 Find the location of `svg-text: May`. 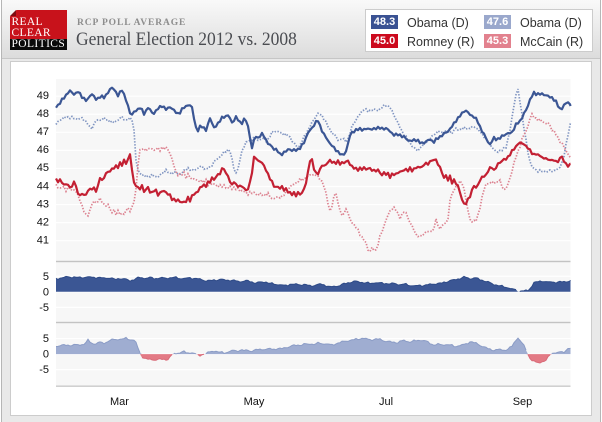

svg-text: May is located at coordinates (254, 402).